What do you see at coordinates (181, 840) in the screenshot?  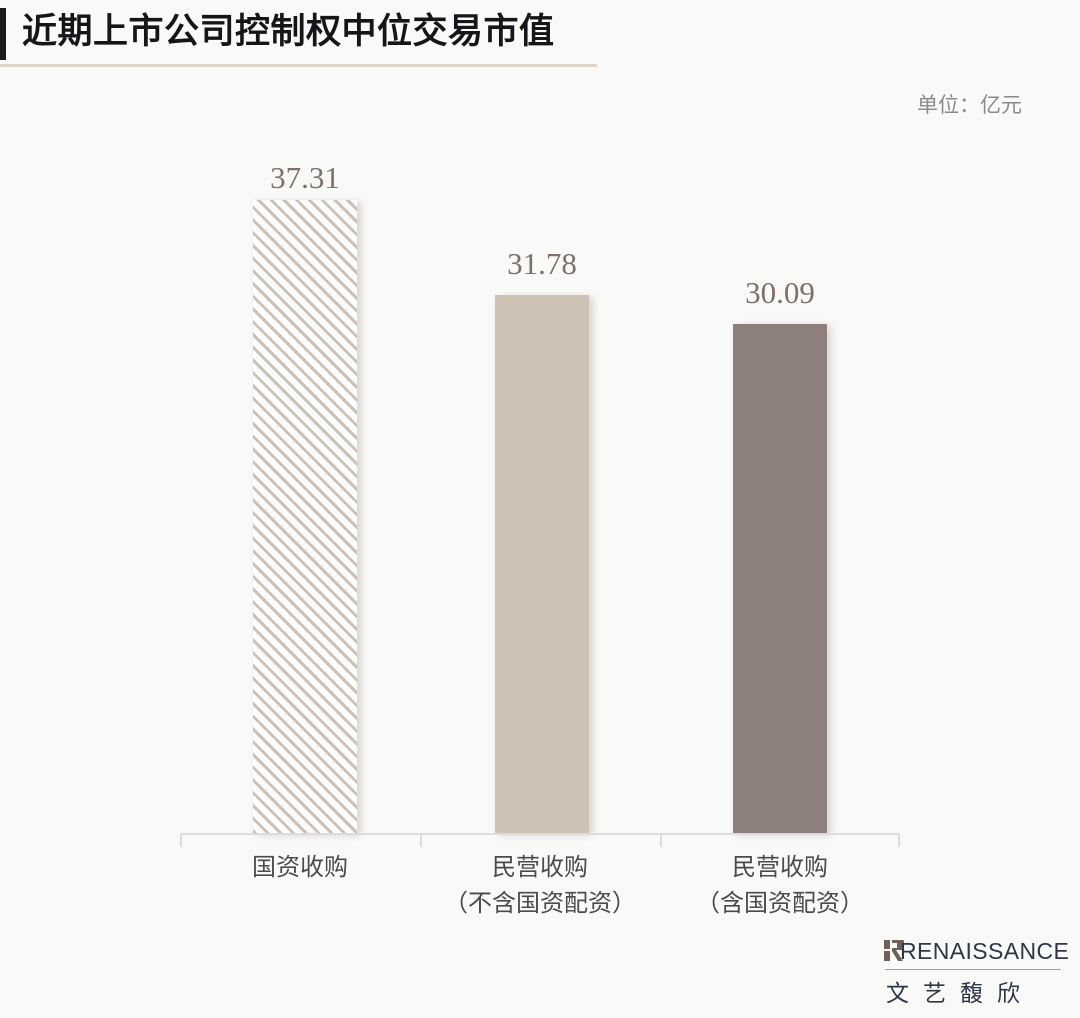 I see `x-axis-tick-start` at bounding box center [181, 840].